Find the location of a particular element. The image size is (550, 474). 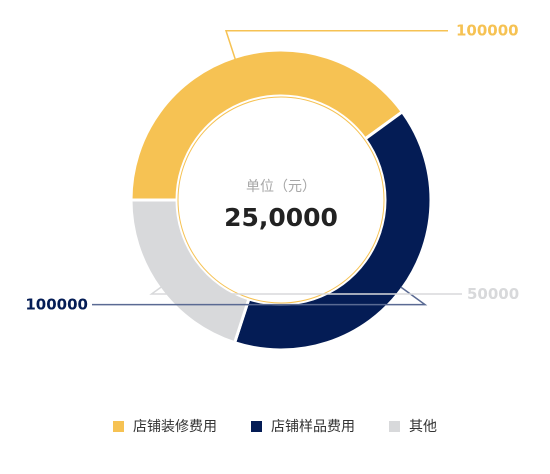

legend-item-other: 其他 is located at coordinates (413, 426).